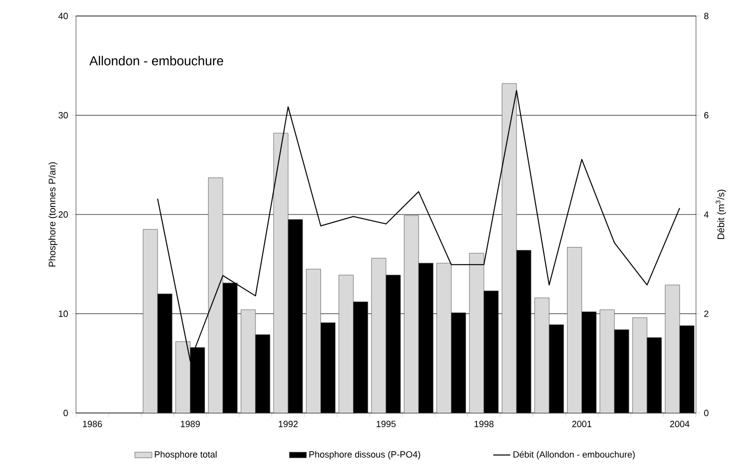 The image size is (756, 466). What do you see at coordinates (364, 455) in the screenshot?
I see `legend-label: Phosphore dissous (P-PO4)` at bounding box center [364, 455].